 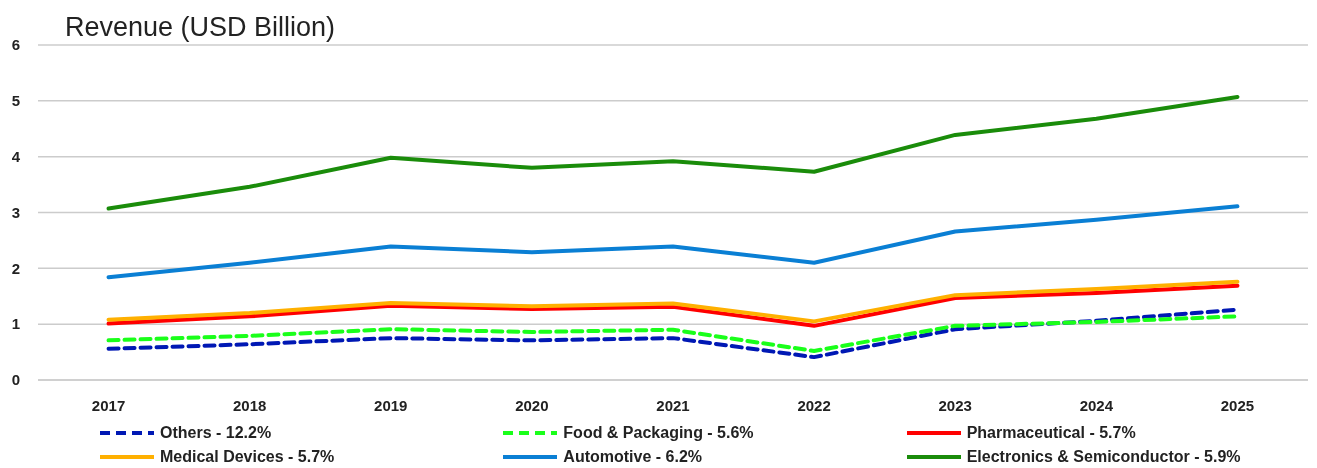 What do you see at coordinates (108, 405) in the screenshot?
I see `x-tick-label: 2017` at bounding box center [108, 405].